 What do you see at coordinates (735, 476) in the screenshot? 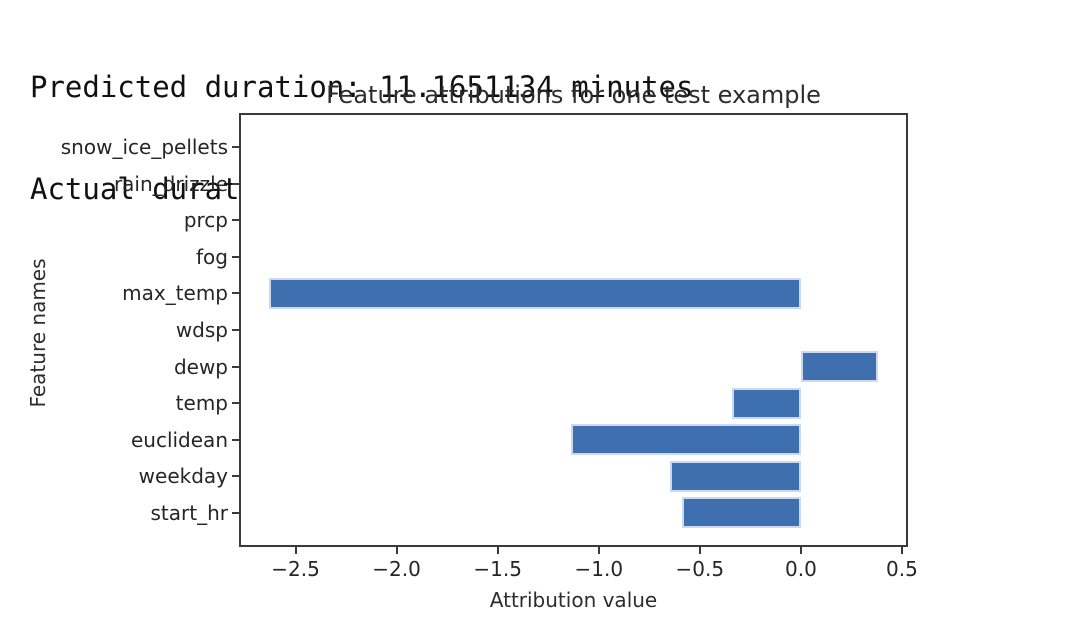
I see `bar-weekday` at bounding box center [735, 476].